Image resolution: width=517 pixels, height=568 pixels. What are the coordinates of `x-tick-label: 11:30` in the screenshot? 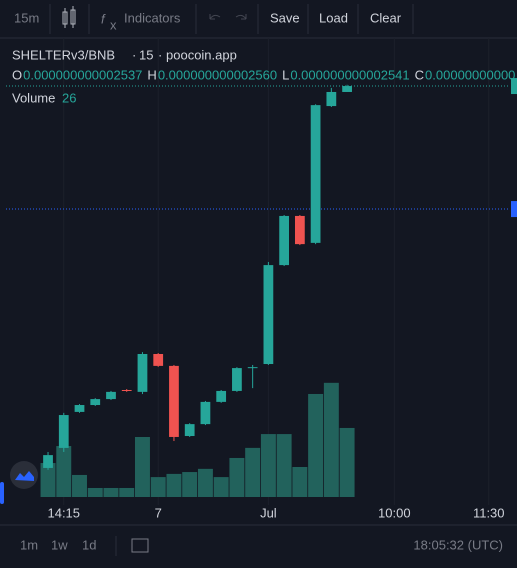 It's located at (489, 512).